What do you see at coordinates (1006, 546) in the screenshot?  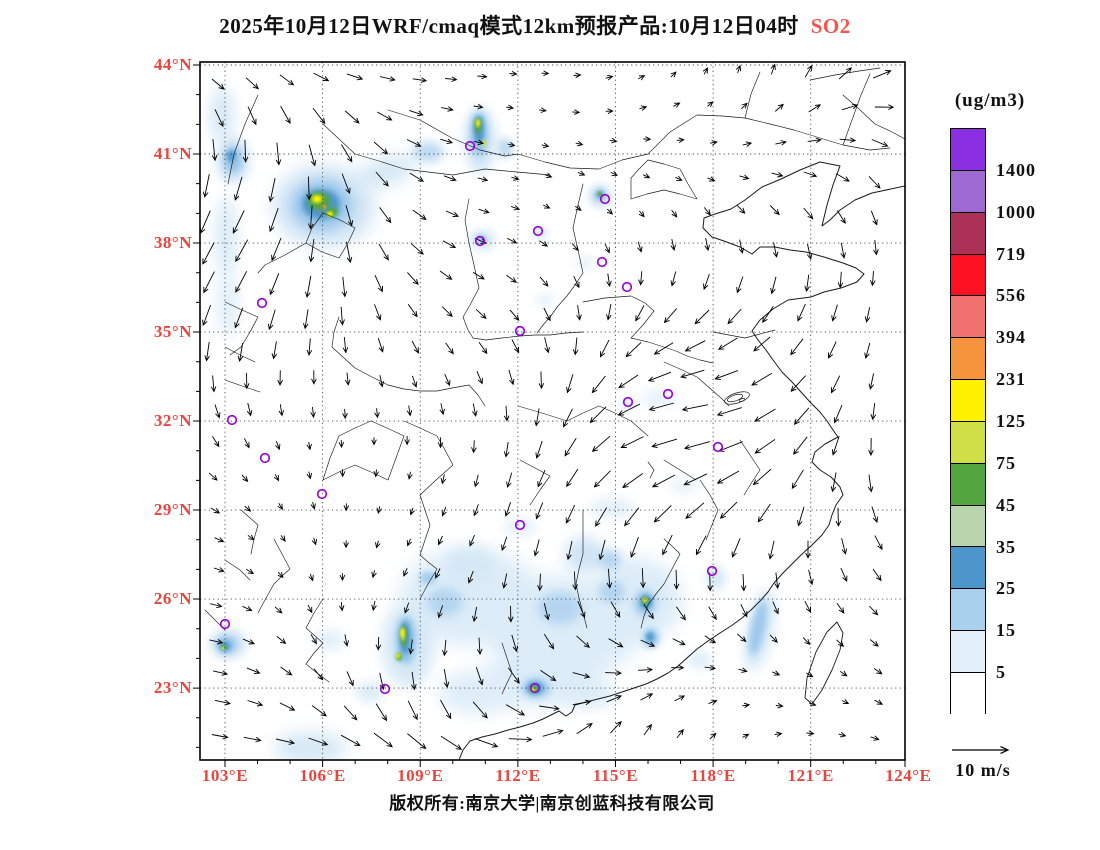 I see `colorbar-label: 35` at bounding box center [1006, 546].